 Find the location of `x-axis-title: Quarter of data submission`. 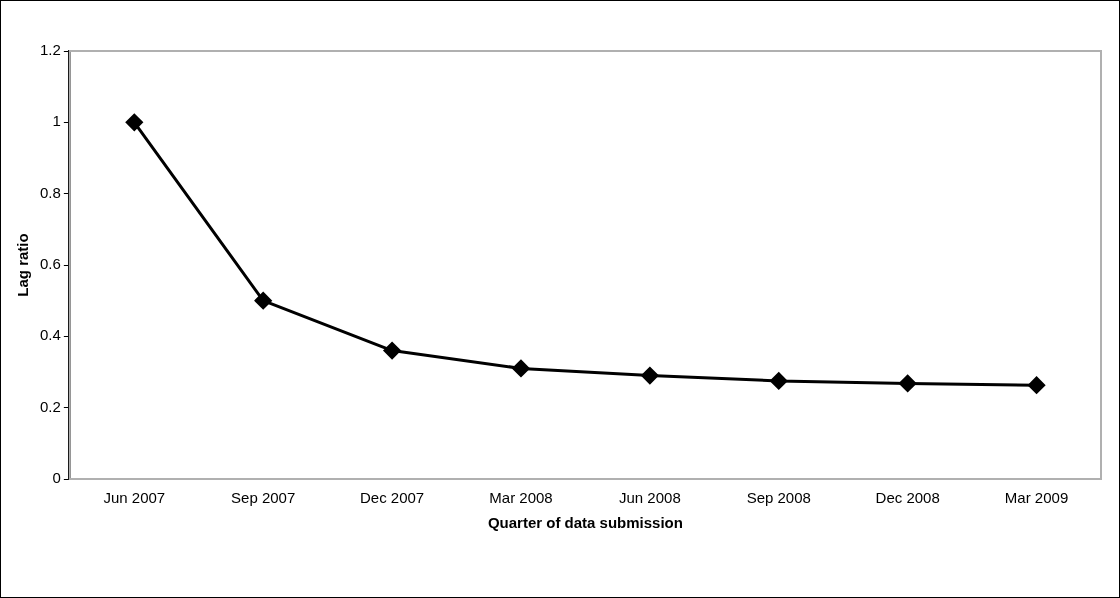

x-axis-title: Quarter of data submission is located at coordinates (585, 523).